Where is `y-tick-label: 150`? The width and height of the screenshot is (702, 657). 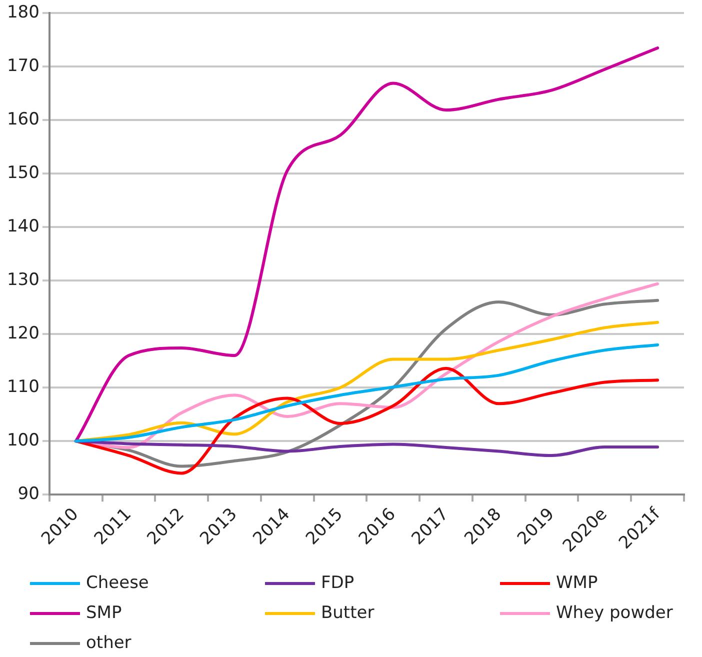
y-tick-label: 150 is located at coordinates (23, 173).